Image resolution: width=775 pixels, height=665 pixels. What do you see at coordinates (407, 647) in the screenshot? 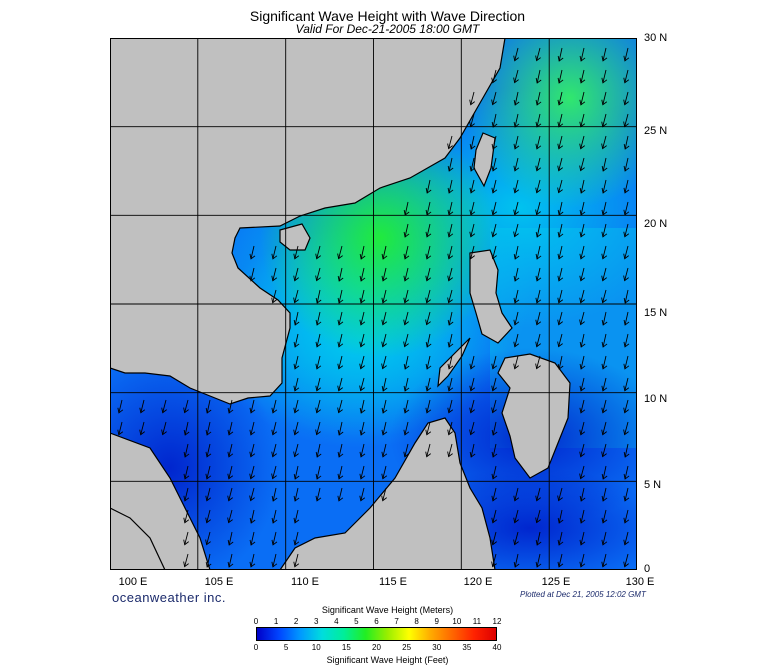
I see `colorbar-feet-tick: 25` at bounding box center [407, 647].